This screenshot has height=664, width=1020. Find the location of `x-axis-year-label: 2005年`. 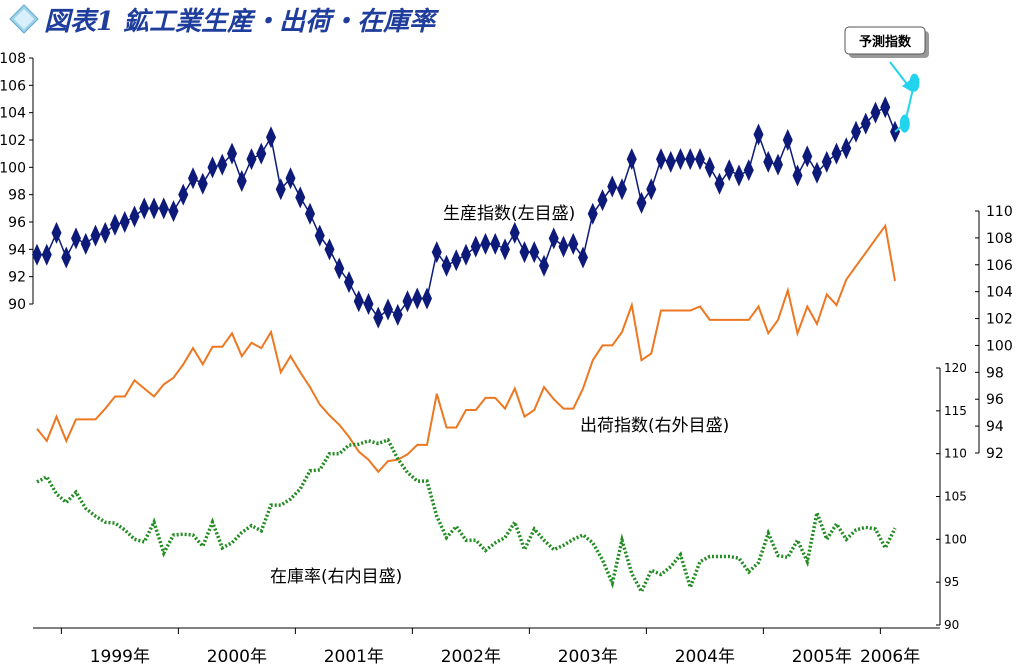

x-axis-year-label: 2005年 is located at coordinates (822, 655).